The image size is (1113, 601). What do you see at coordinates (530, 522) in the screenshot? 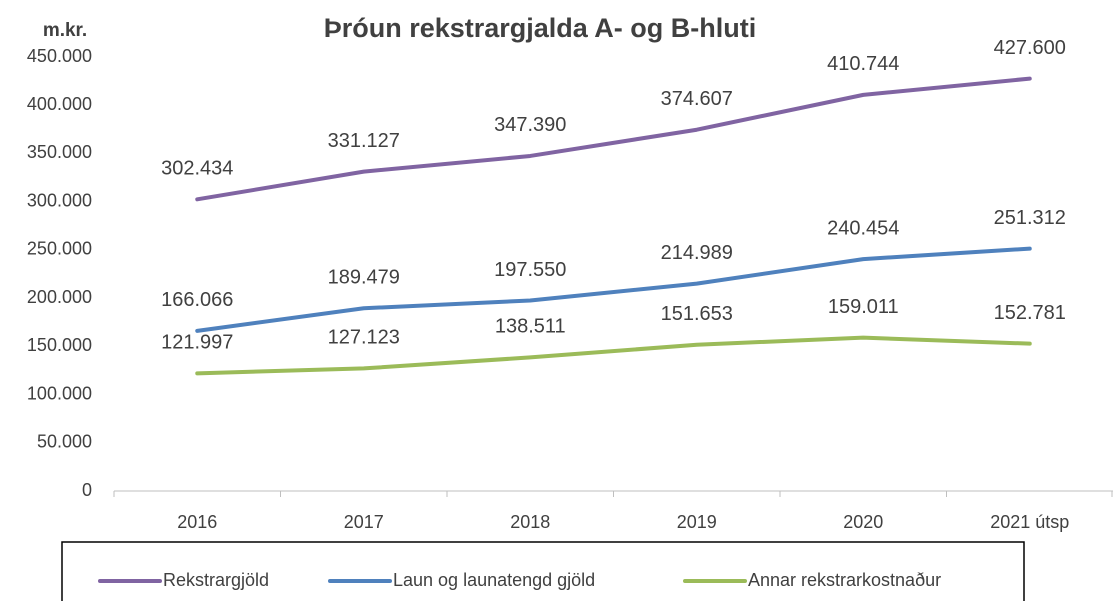
I see `x-tick-label: 2018` at bounding box center [530, 522].